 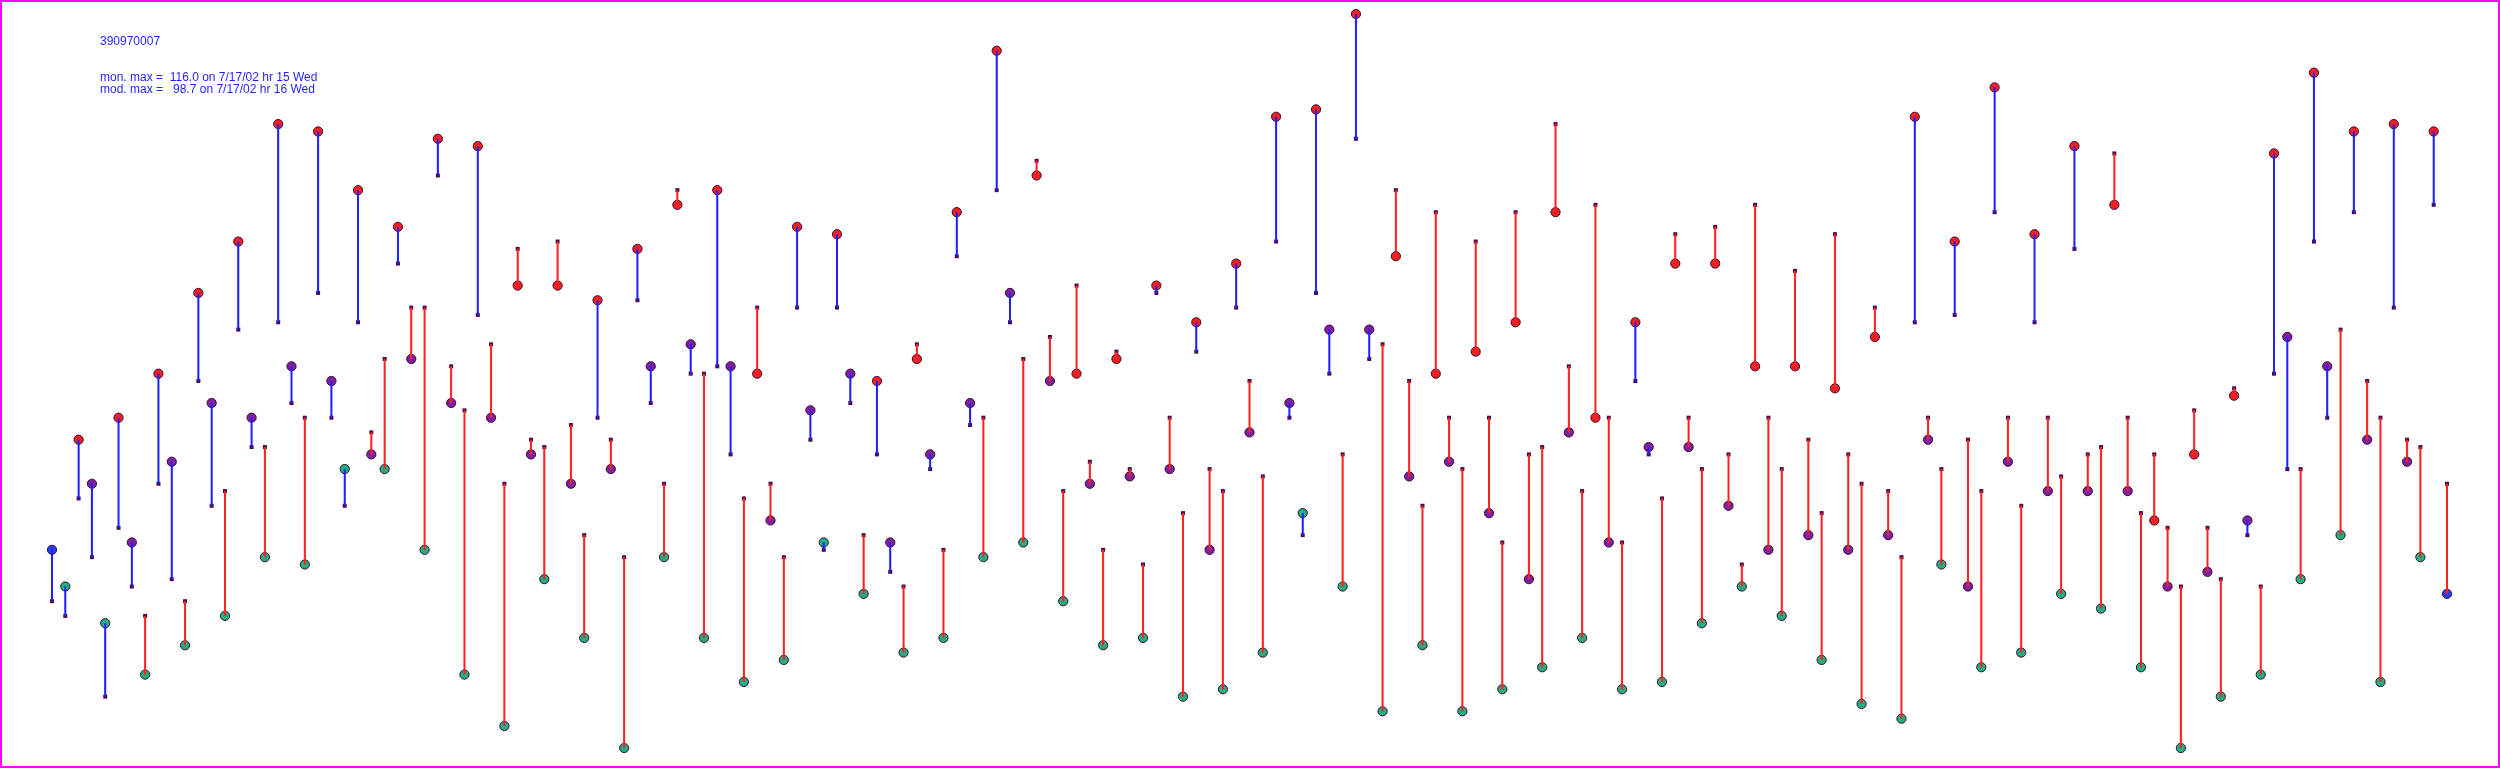 What do you see at coordinates (130, 41) in the screenshot?
I see `text: 390970007` at bounding box center [130, 41].